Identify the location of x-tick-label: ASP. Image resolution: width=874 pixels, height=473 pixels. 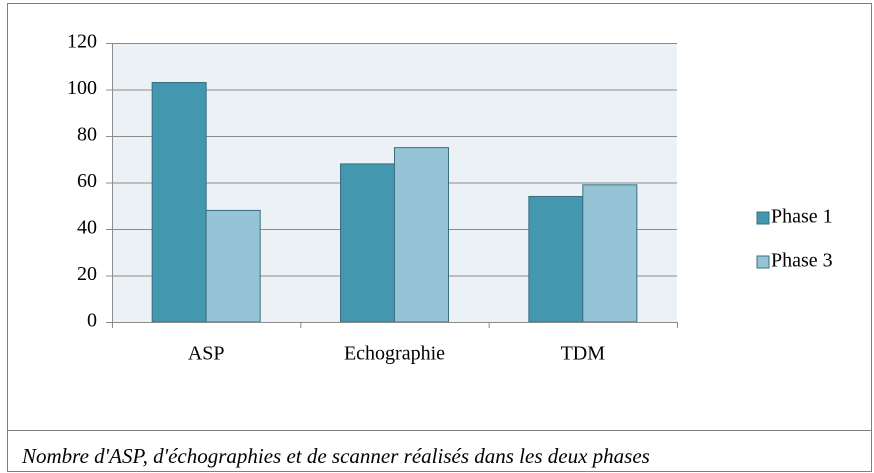
(206, 354).